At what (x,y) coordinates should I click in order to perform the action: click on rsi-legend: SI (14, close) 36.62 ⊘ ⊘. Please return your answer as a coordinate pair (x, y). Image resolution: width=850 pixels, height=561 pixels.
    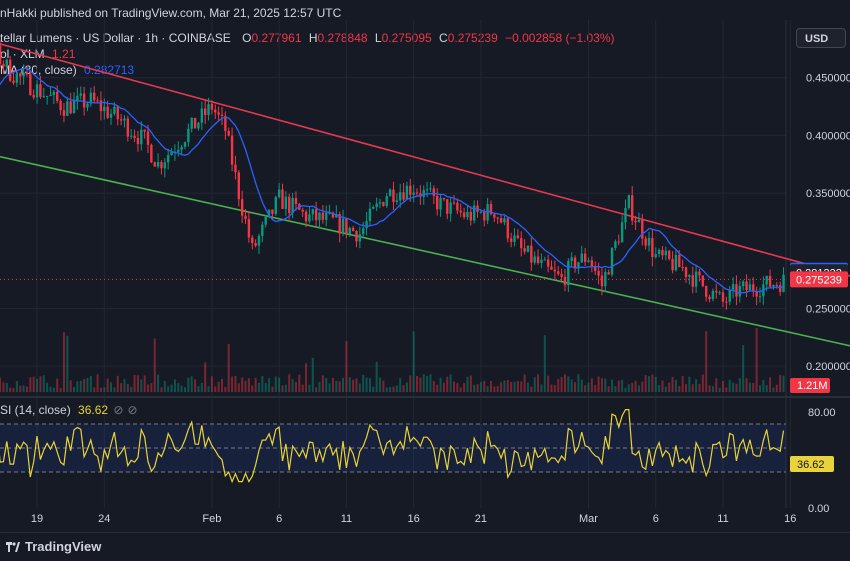
    Looking at the image, I should click on (70, 410).